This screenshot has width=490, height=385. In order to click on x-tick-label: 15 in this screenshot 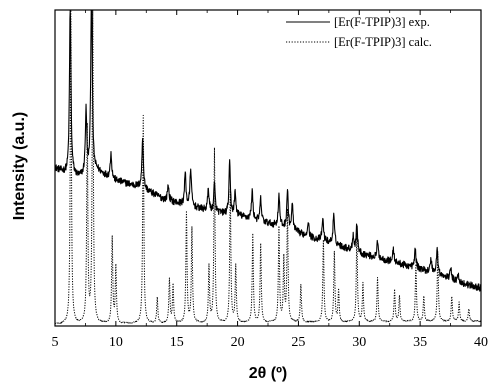, I will do `click(177, 342)`.